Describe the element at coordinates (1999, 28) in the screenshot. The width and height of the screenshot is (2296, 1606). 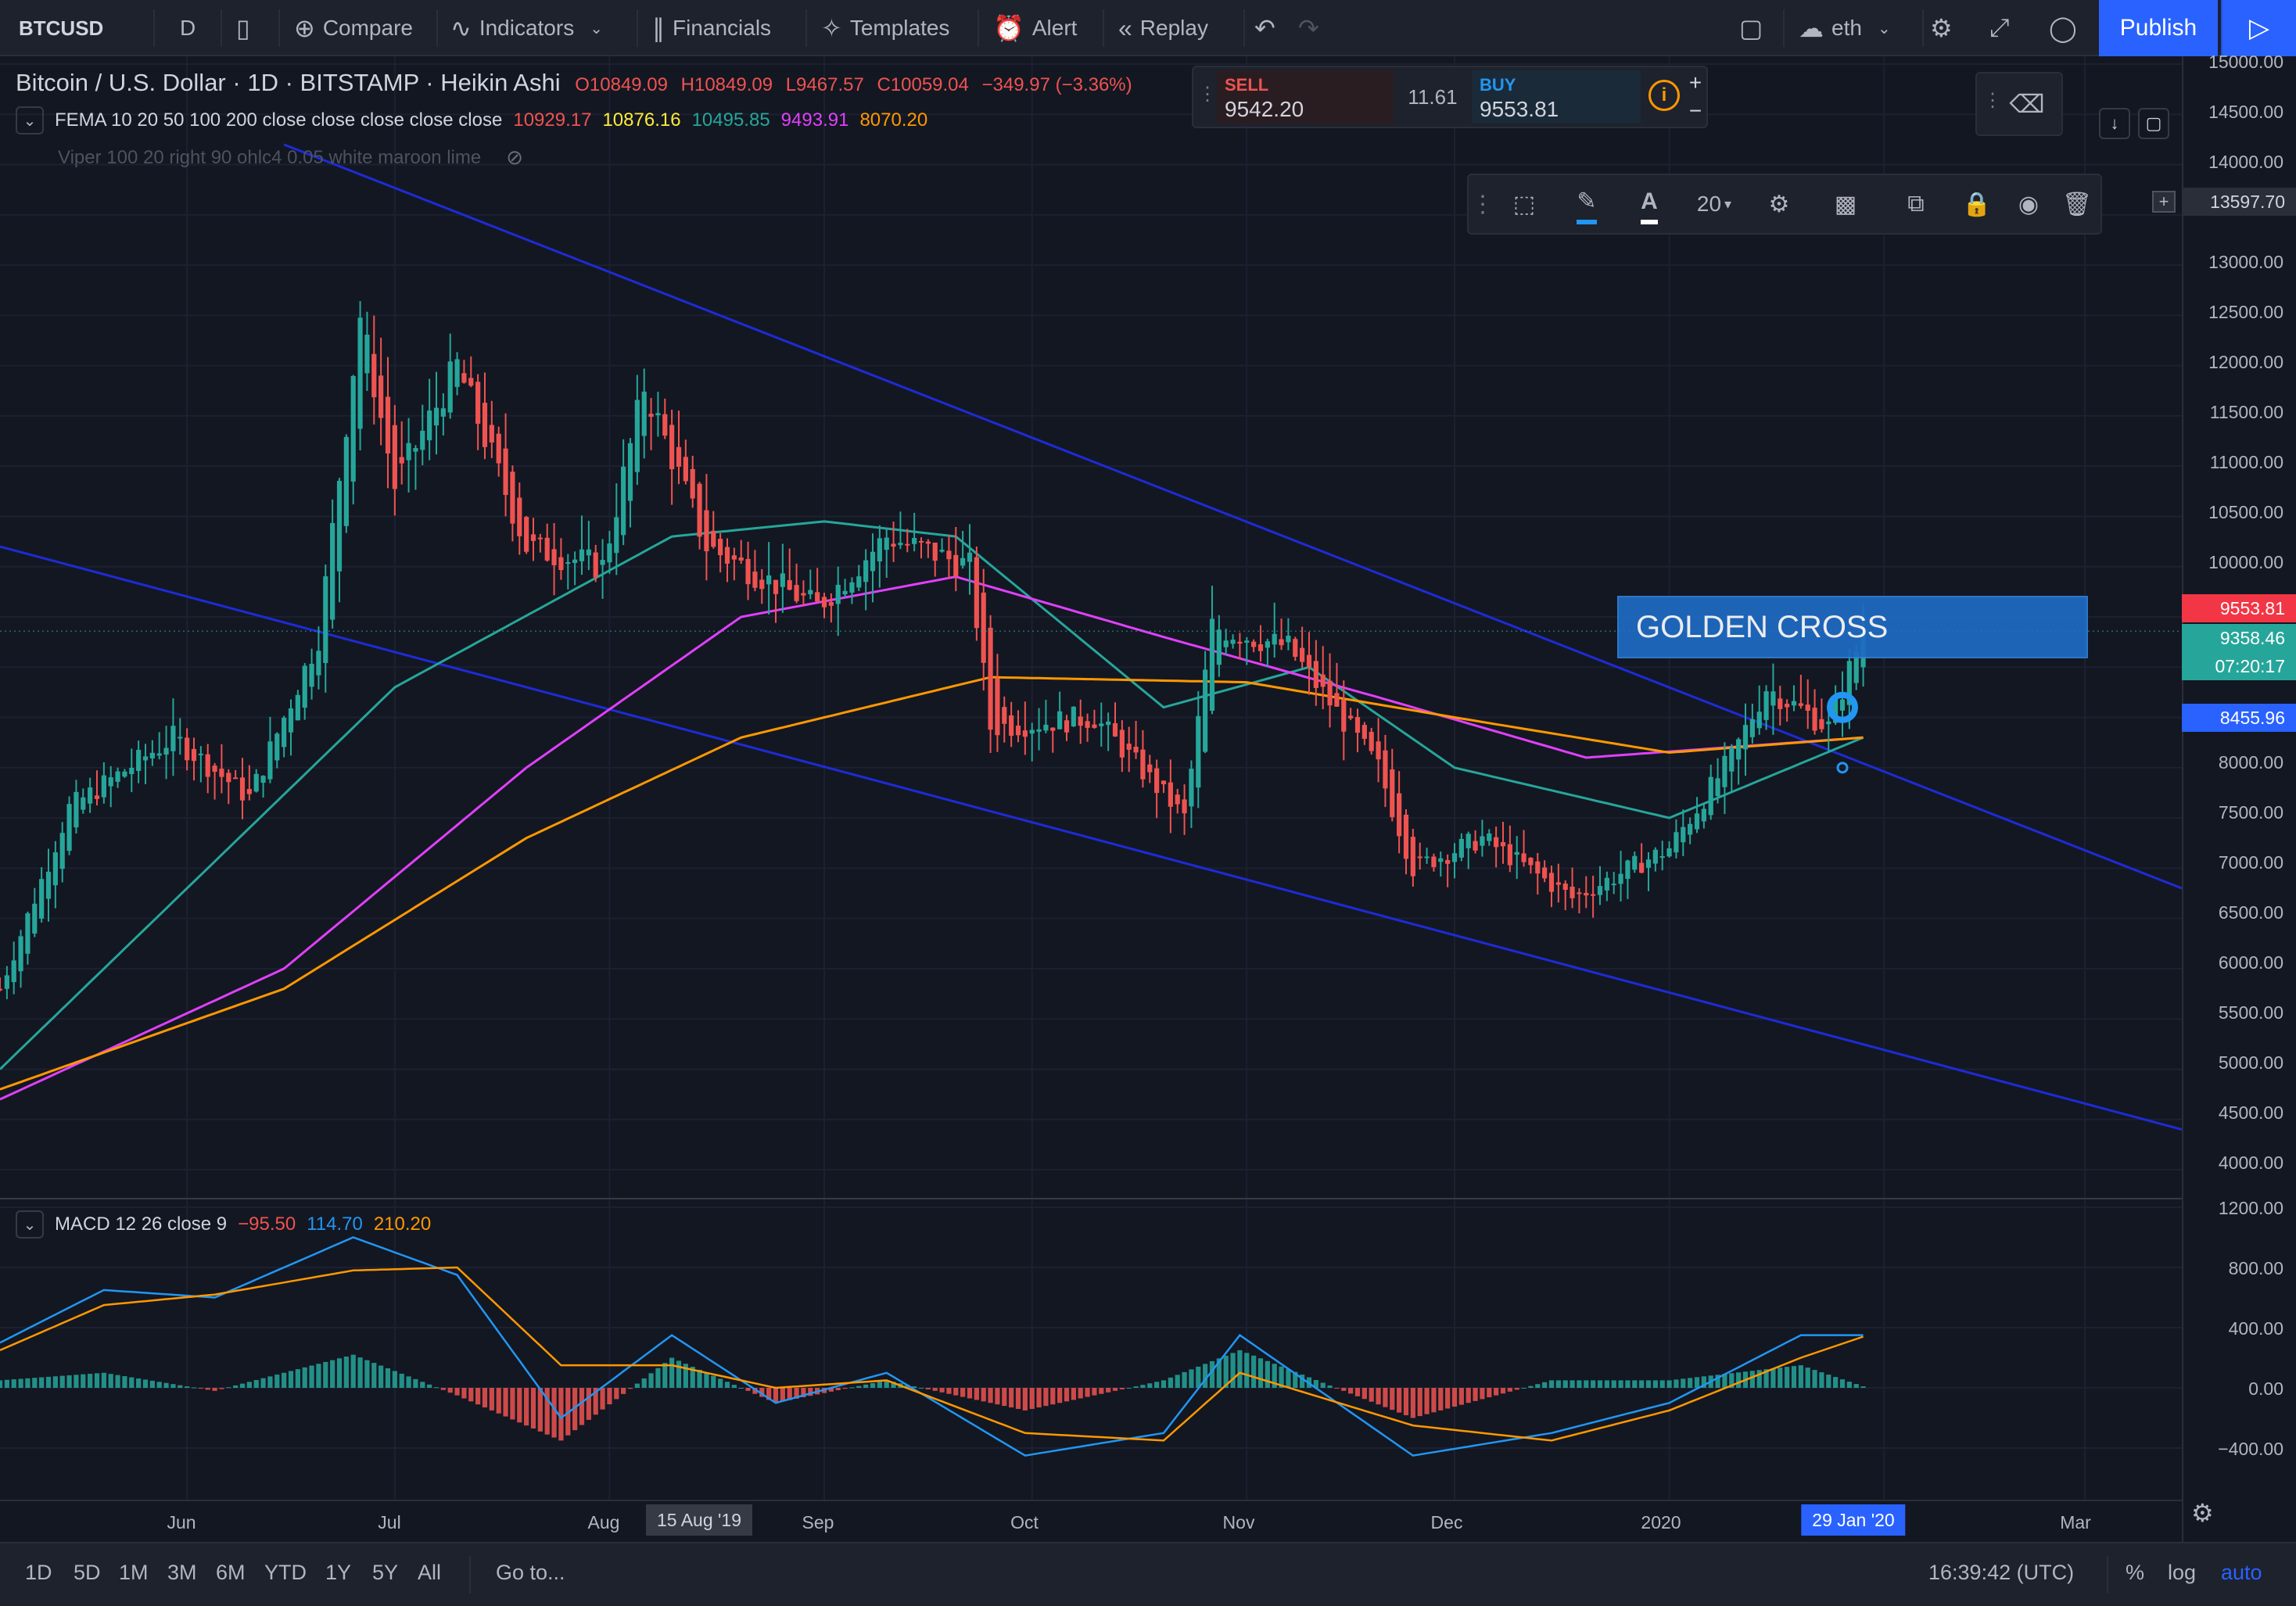
I see `fullscreen-button: ⤢` at that location.